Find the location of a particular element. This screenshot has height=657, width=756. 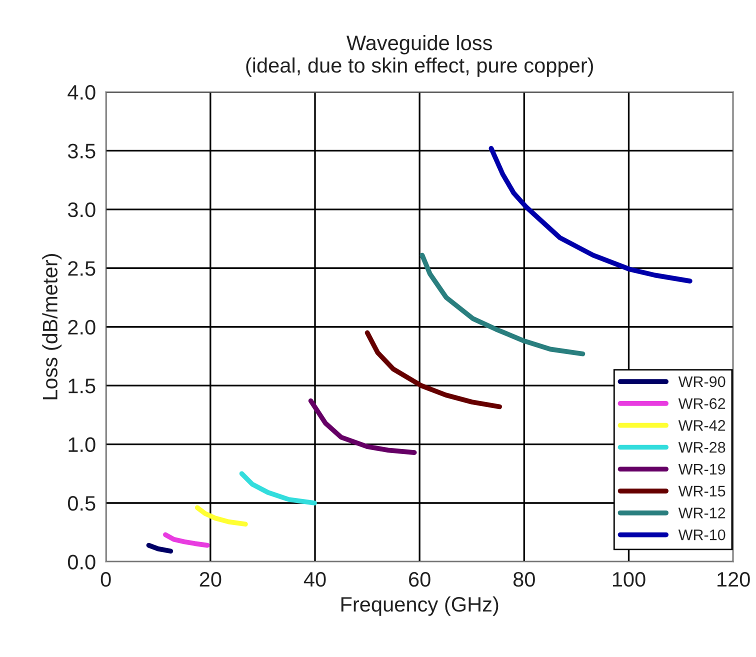

legend-label: WR-90 is located at coordinates (702, 382).